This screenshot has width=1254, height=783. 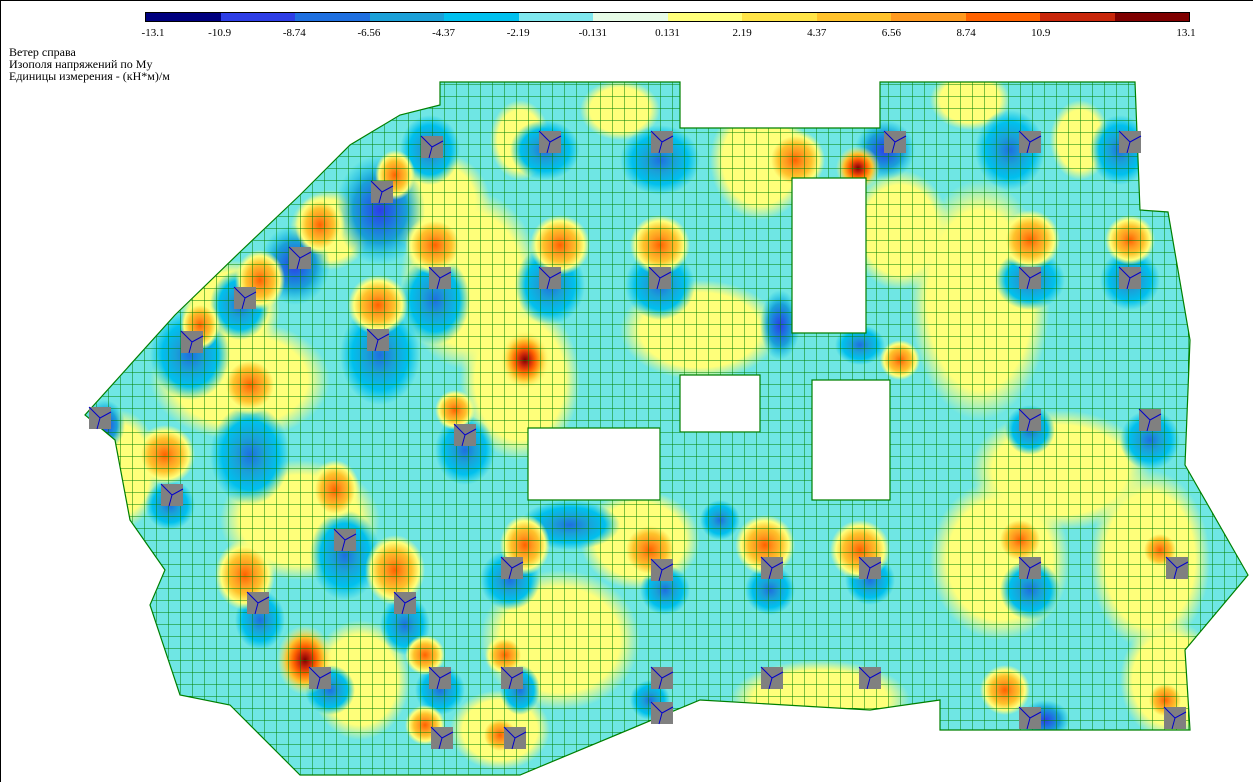 What do you see at coordinates (444, 33) in the screenshot?
I see `scale-tick-label: -4.37` at bounding box center [444, 33].